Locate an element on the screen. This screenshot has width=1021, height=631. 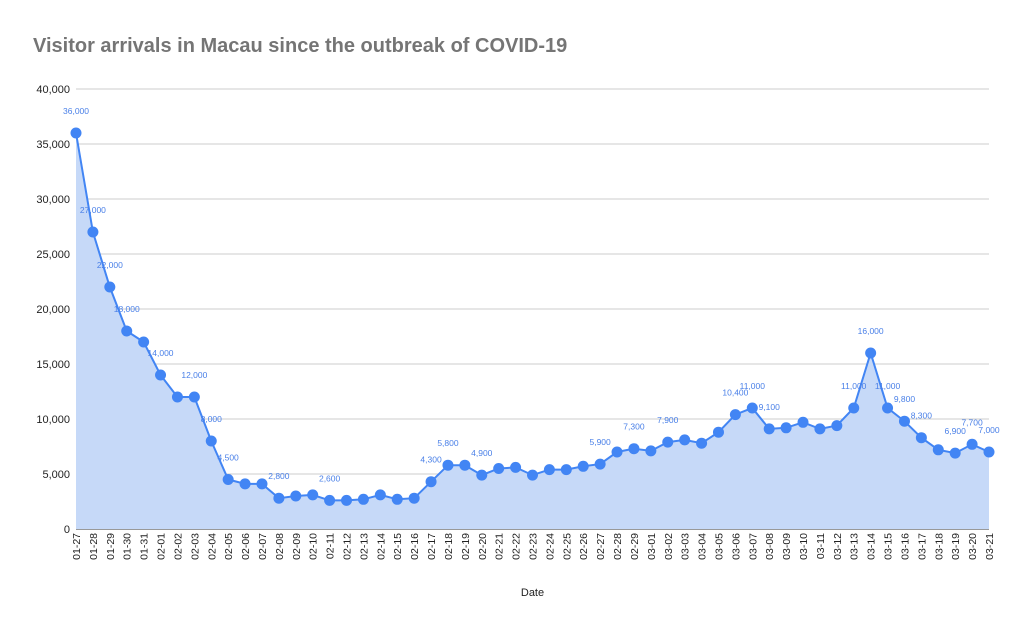
y-tick-label: 5,000 is located at coordinates (56, 475).